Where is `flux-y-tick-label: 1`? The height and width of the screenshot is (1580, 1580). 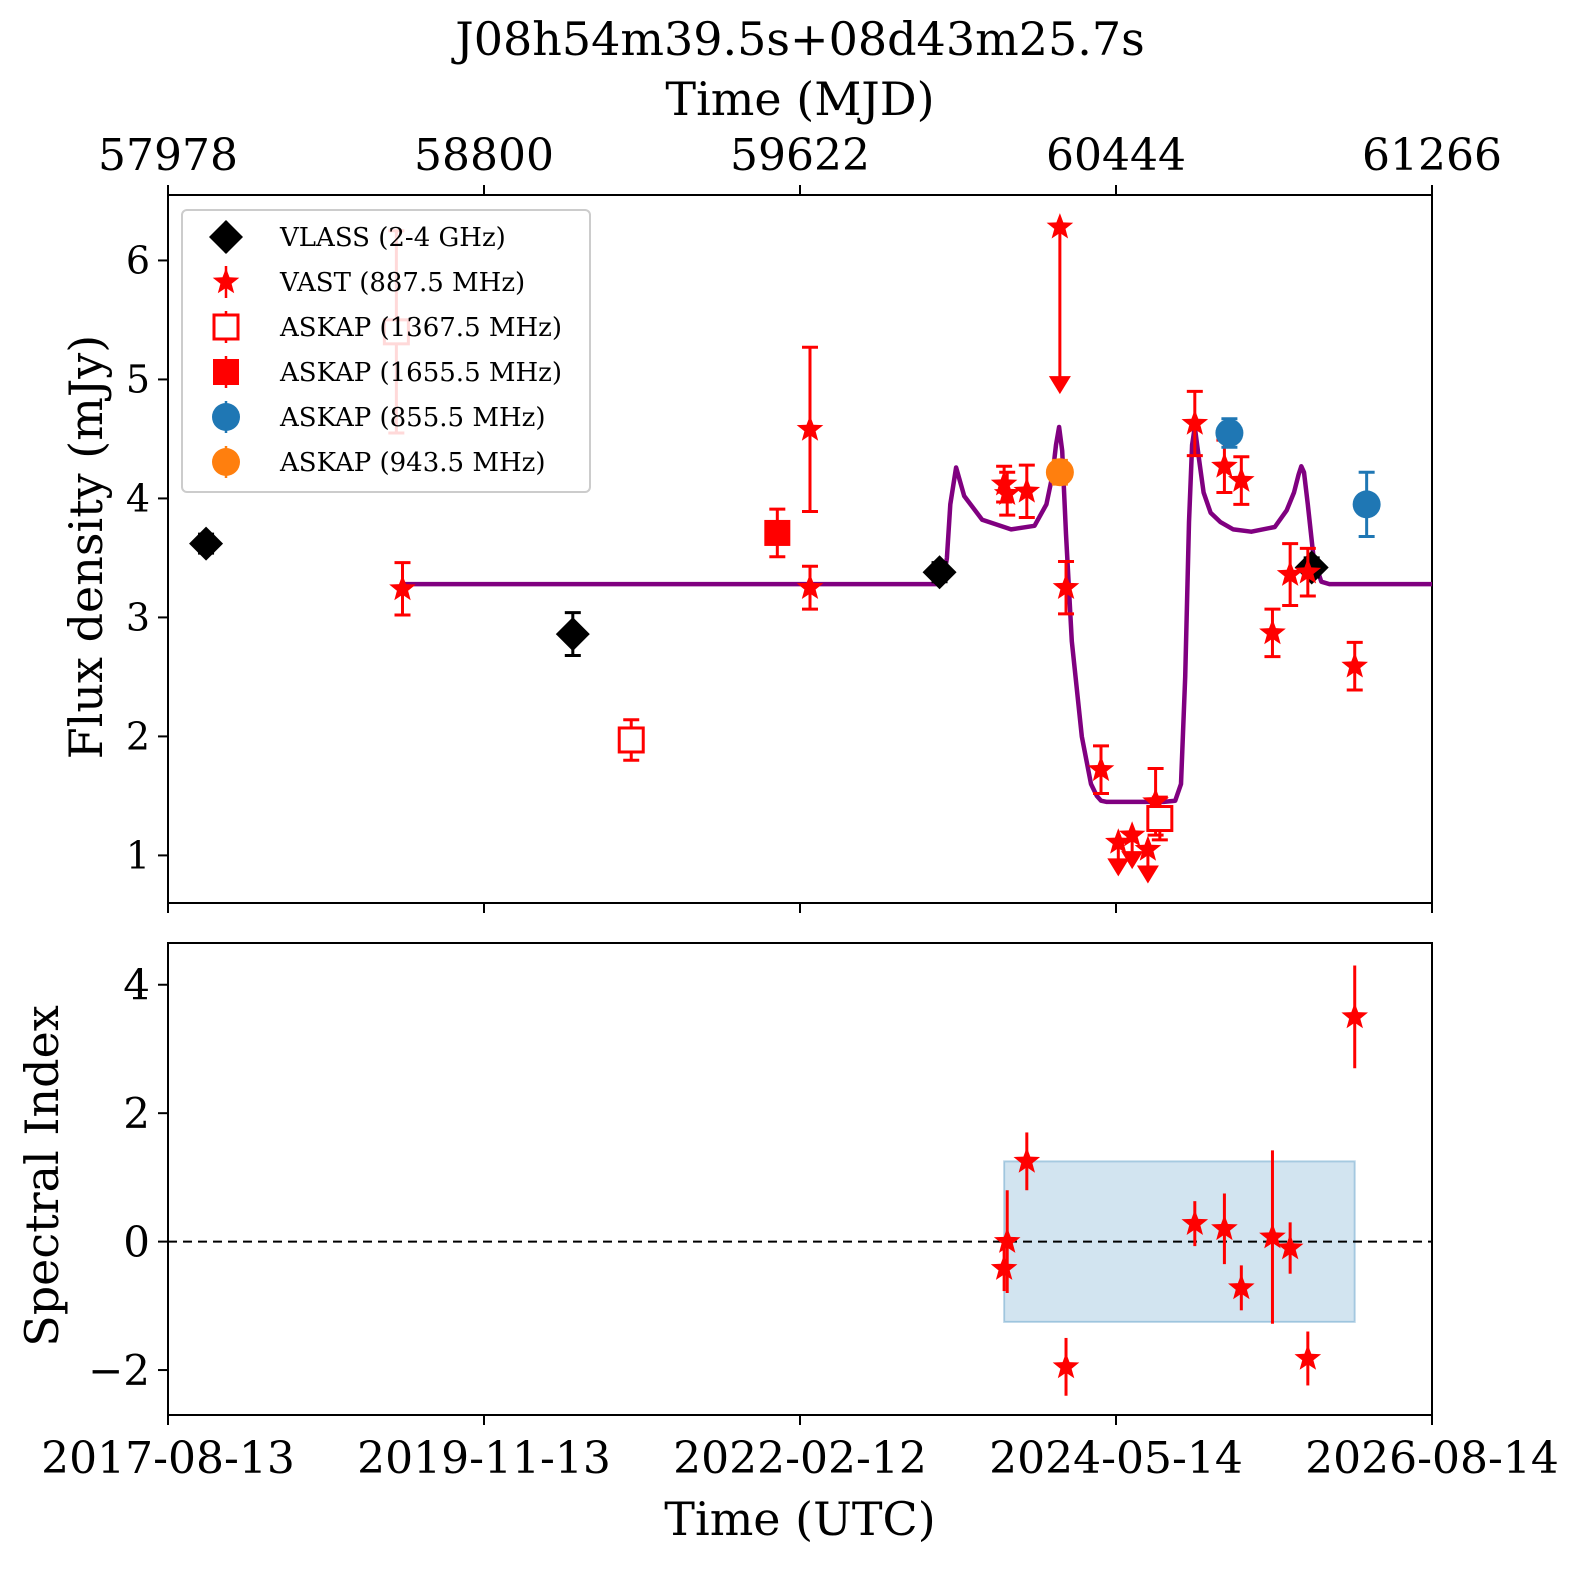 flux-y-tick-label: 1 is located at coordinates (138, 855).